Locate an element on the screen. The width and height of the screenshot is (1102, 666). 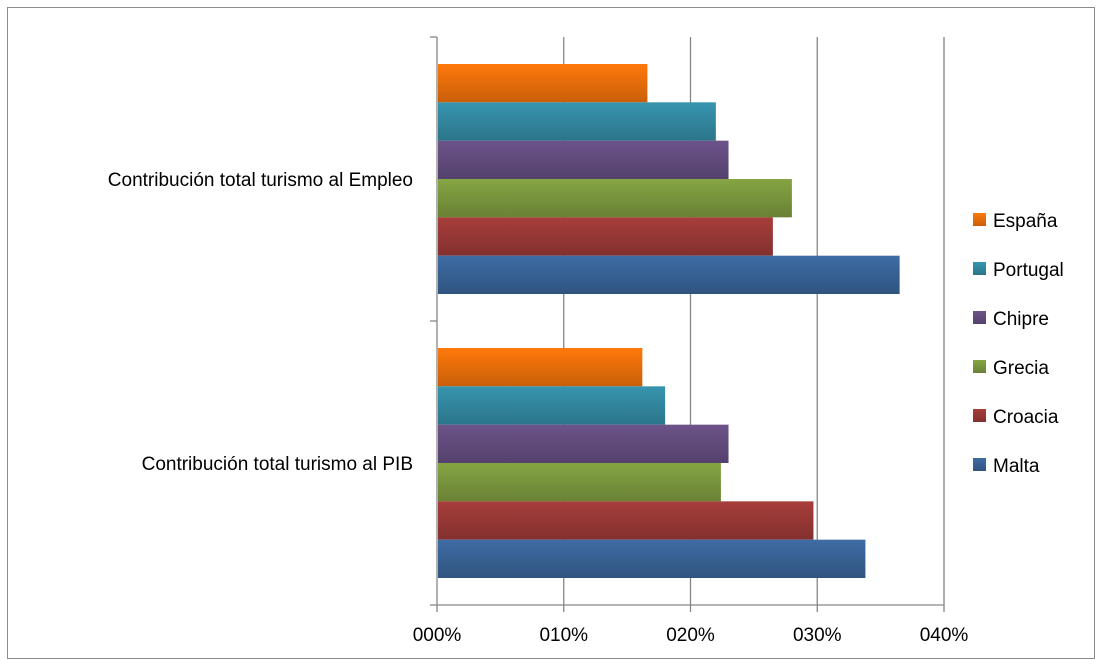
legend-label-portugal: Portugal is located at coordinates (1028, 270).